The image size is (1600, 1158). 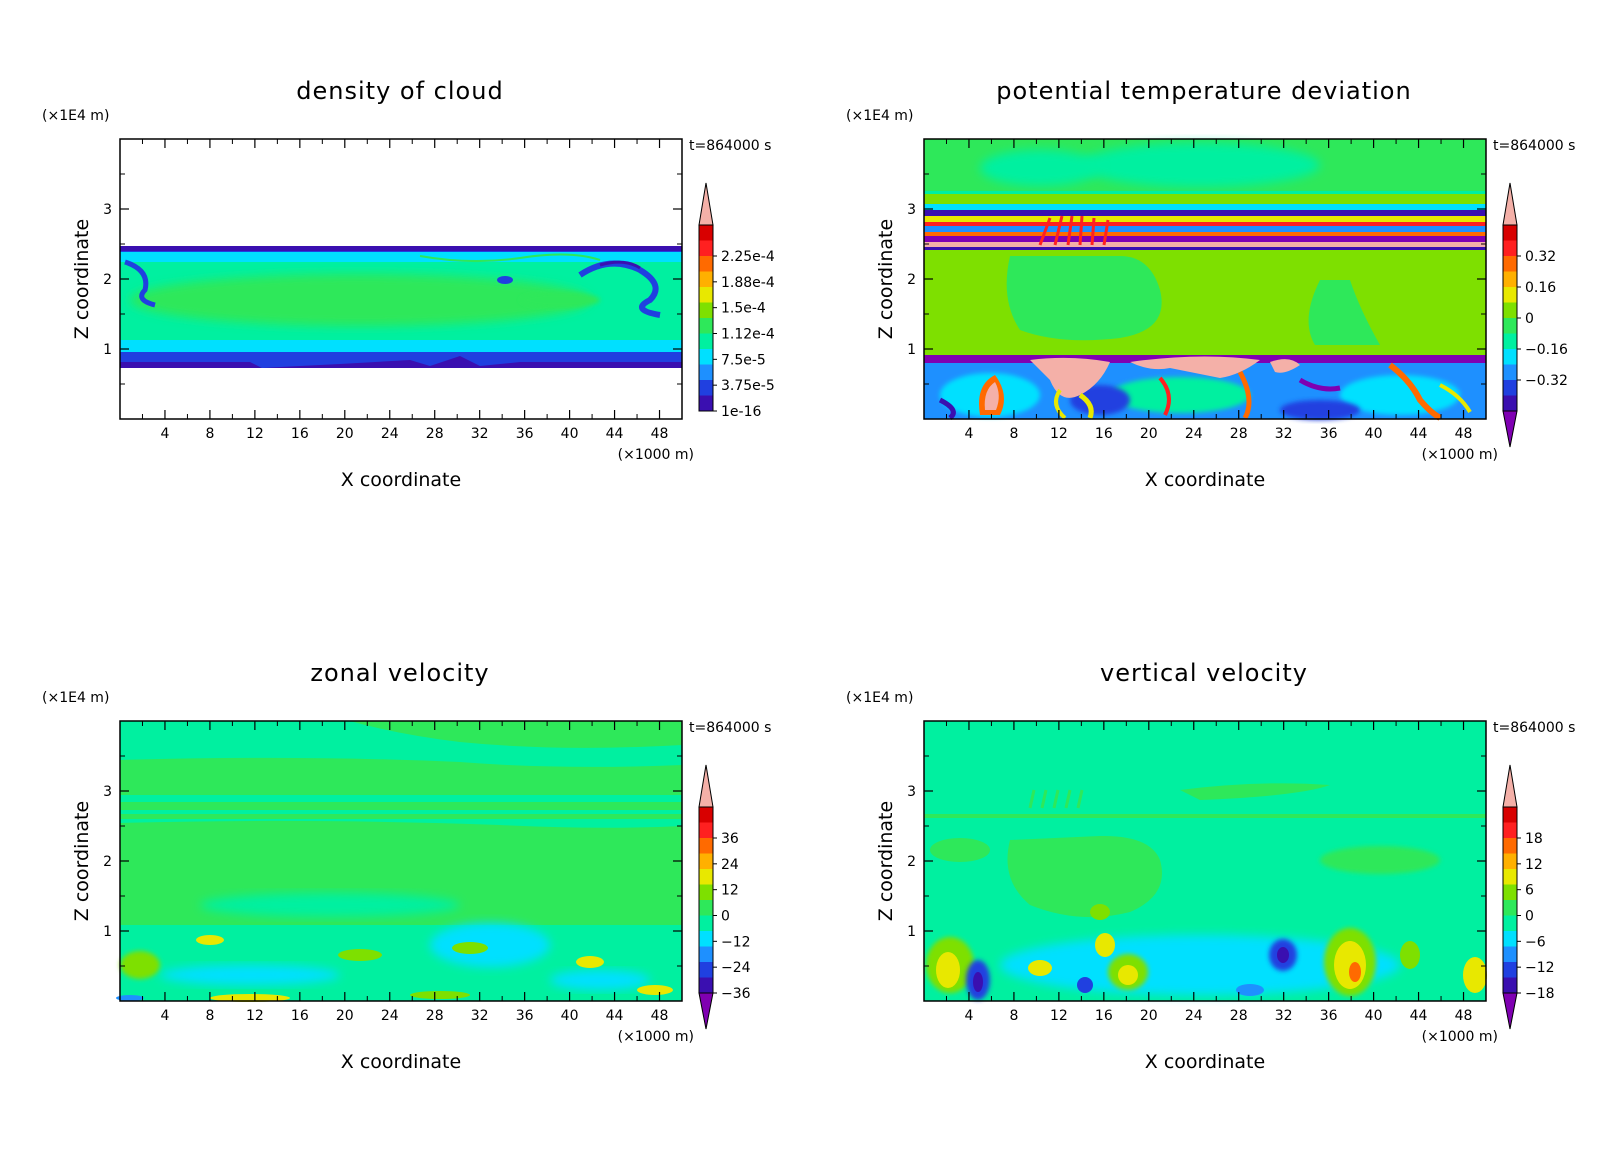 I want to click on colorbar-label: −6, so click(x=1535, y=942).